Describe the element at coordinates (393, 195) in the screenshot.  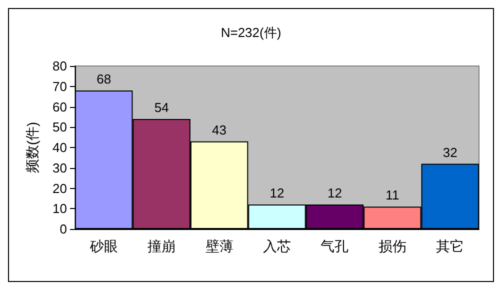
I see `data-label: 11` at that location.